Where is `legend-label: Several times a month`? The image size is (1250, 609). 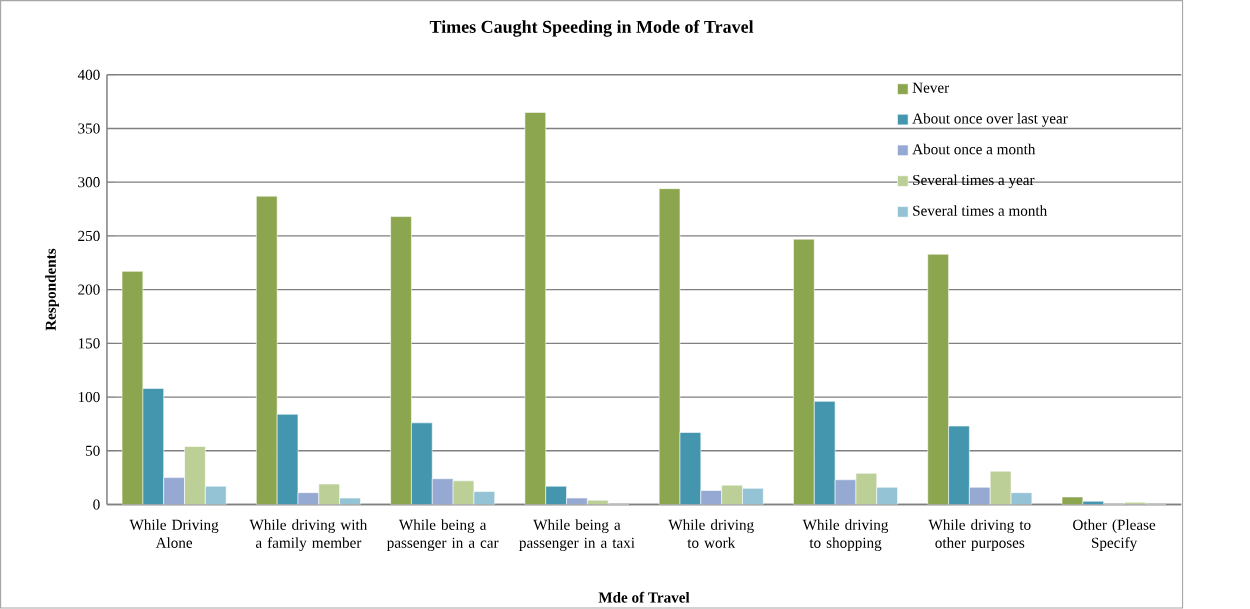 legend-label: Several times a month is located at coordinates (980, 210).